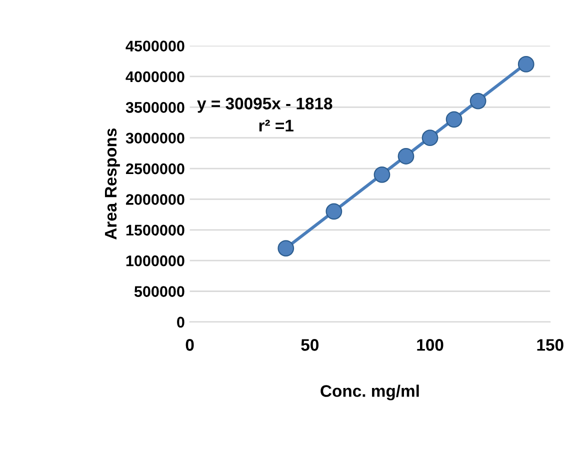 The width and height of the screenshot is (584, 449). I want to click on x-tick-label: 150, so click(550, 345).